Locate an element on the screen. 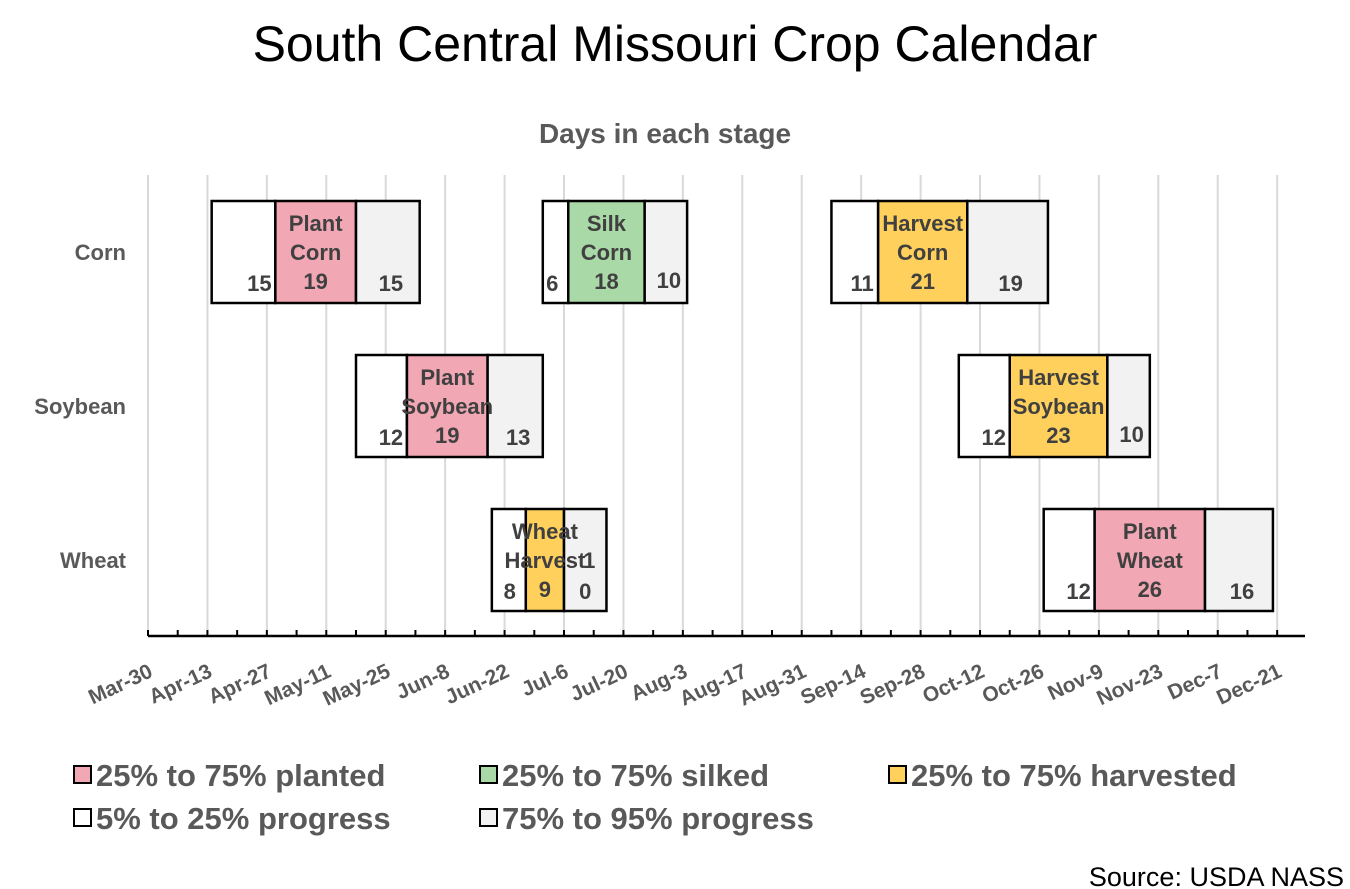 The height and width of the screenshot is (889, 1350). early-days-label: 15 is located at coordinates (259, 283).